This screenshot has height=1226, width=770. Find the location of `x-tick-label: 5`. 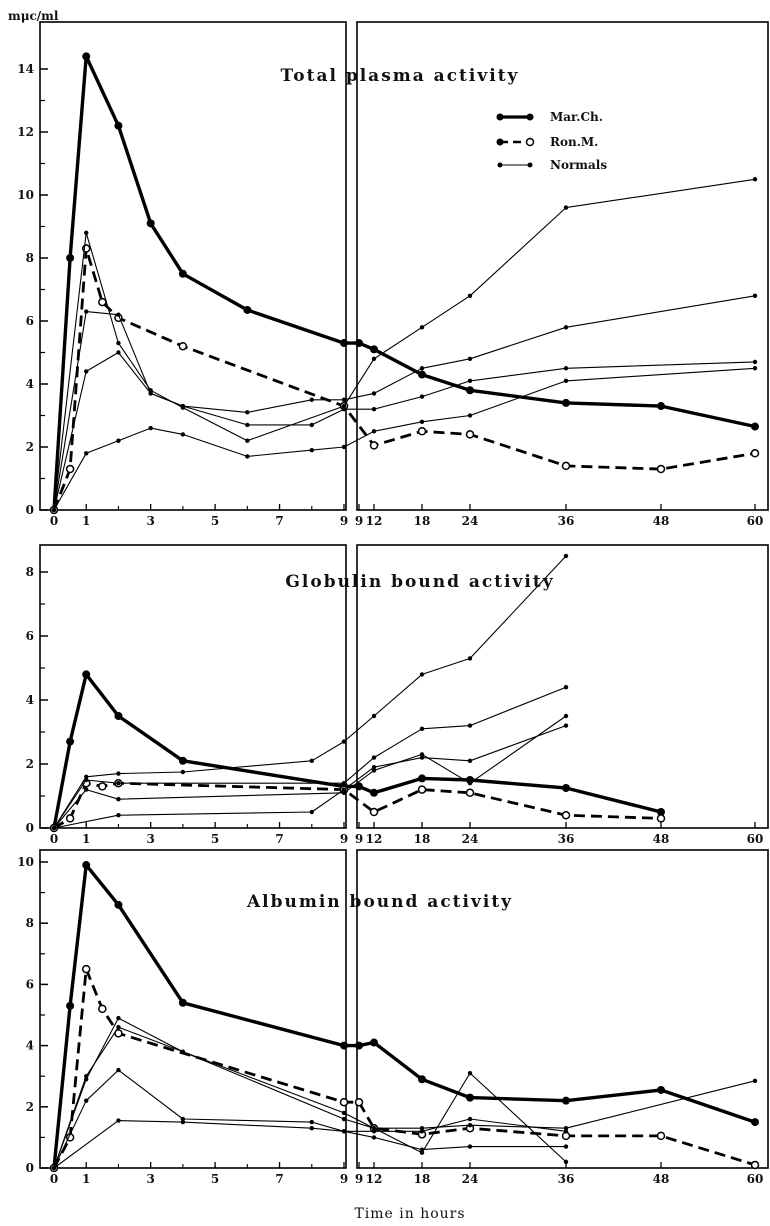

x-tick-label: 5 is located at coordinates (215, 1179).